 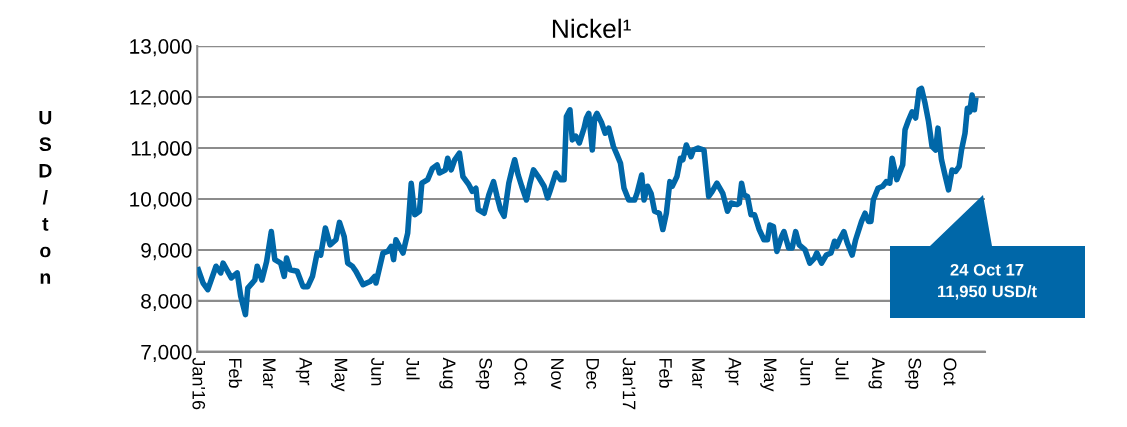 What do you see at coordinates (45, 197) in the screenshot?
I see `y-axis-title: USD/ton` at bounding box center [45, 197].